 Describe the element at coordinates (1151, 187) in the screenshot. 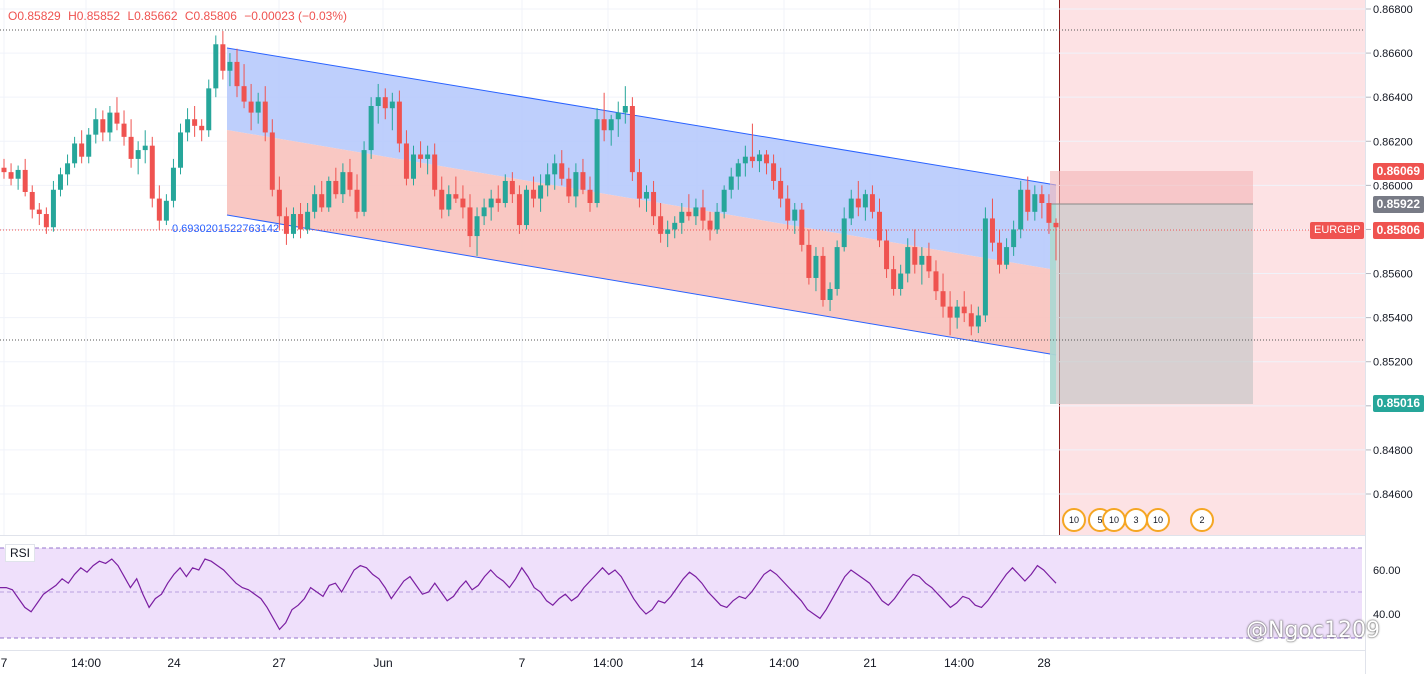

I see `position-stop-zone` at that location.